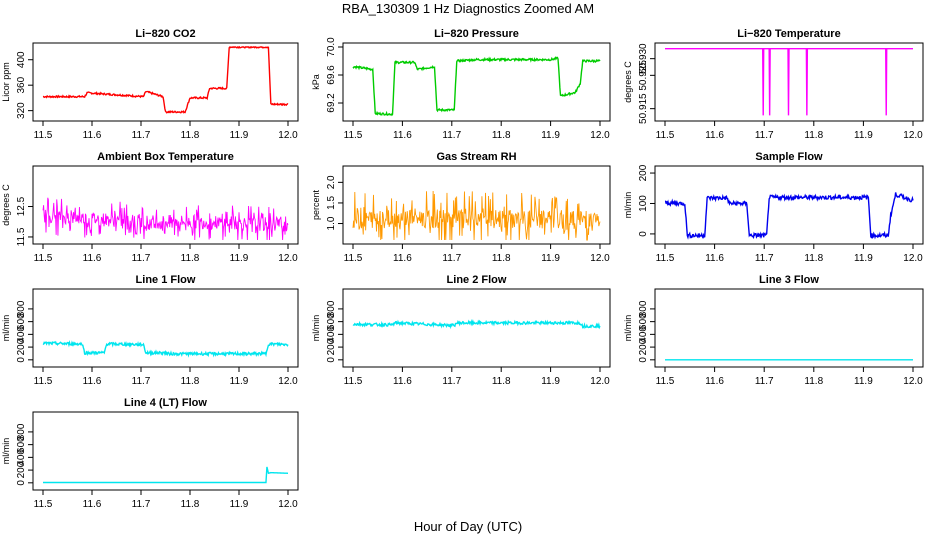 The height and width of the screenshot is (540, 936). I want to click on y-tick-label: 100, so click(643, 203).